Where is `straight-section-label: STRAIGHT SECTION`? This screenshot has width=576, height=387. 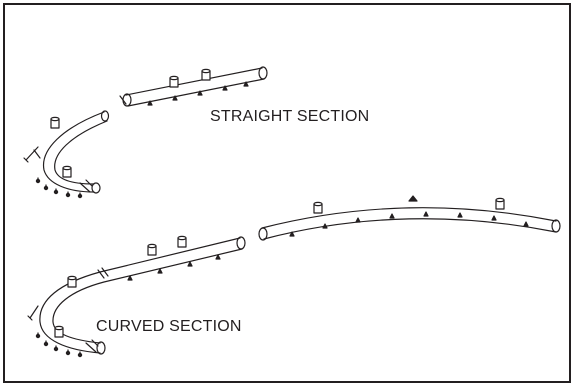 straight-section-label: STRAIGHT SECTION is located at coordinates (290, 116).